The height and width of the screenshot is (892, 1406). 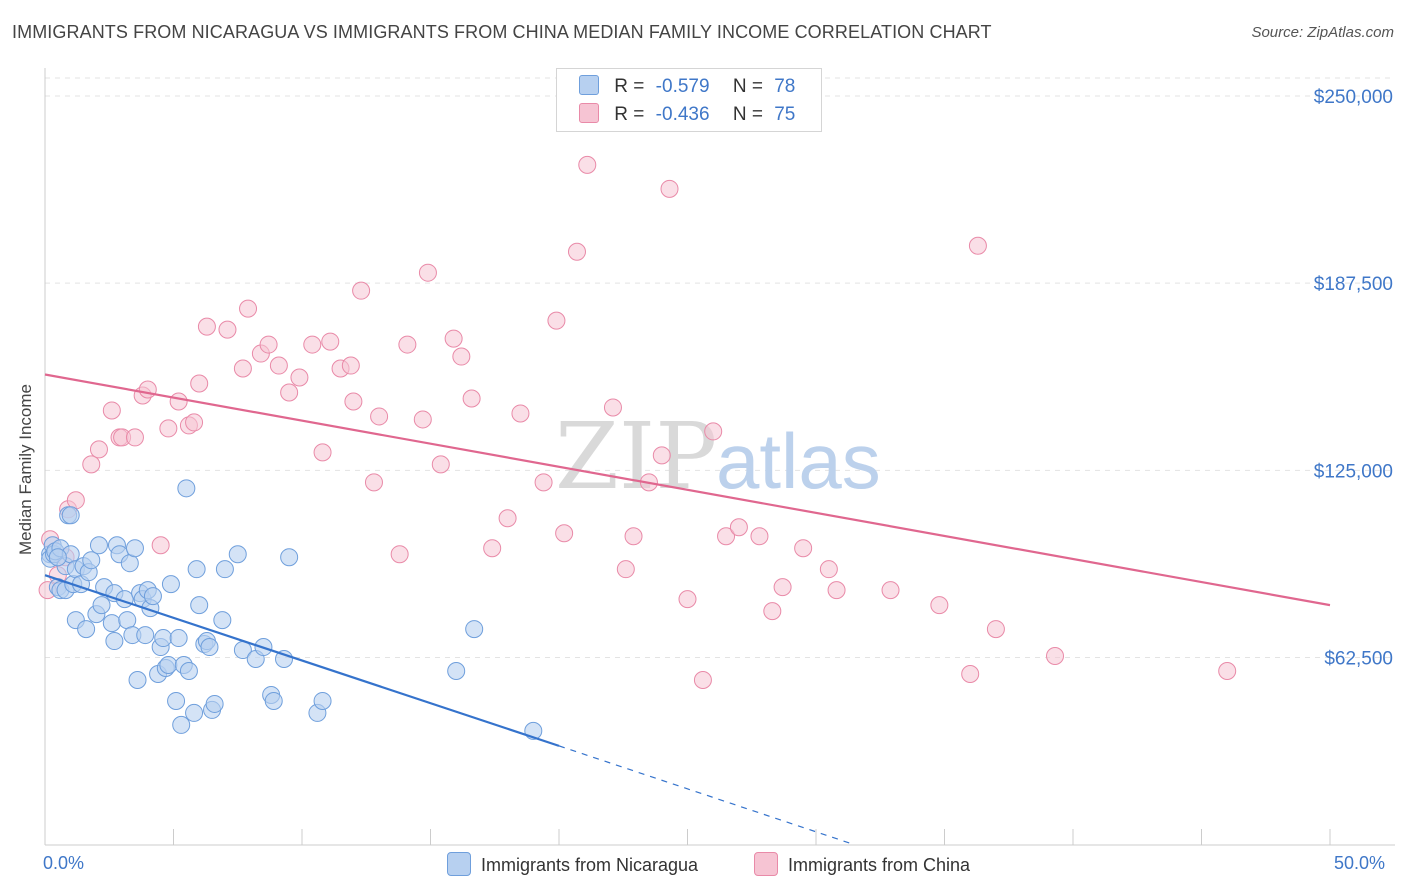 I want to click on legend-n-value: 78, so click(x=785, y=86).